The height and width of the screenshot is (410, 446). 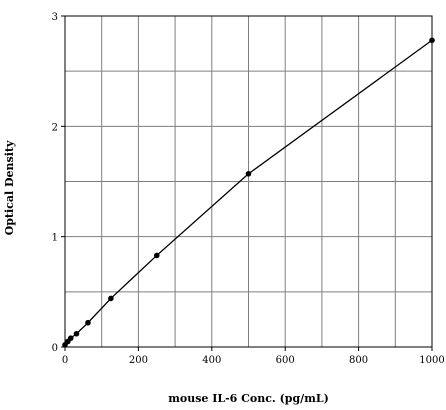 What do you see at coordinates (55, 17) in the screenshot?
I see `y-tick-label: 3` at bounding box center [55, 17].